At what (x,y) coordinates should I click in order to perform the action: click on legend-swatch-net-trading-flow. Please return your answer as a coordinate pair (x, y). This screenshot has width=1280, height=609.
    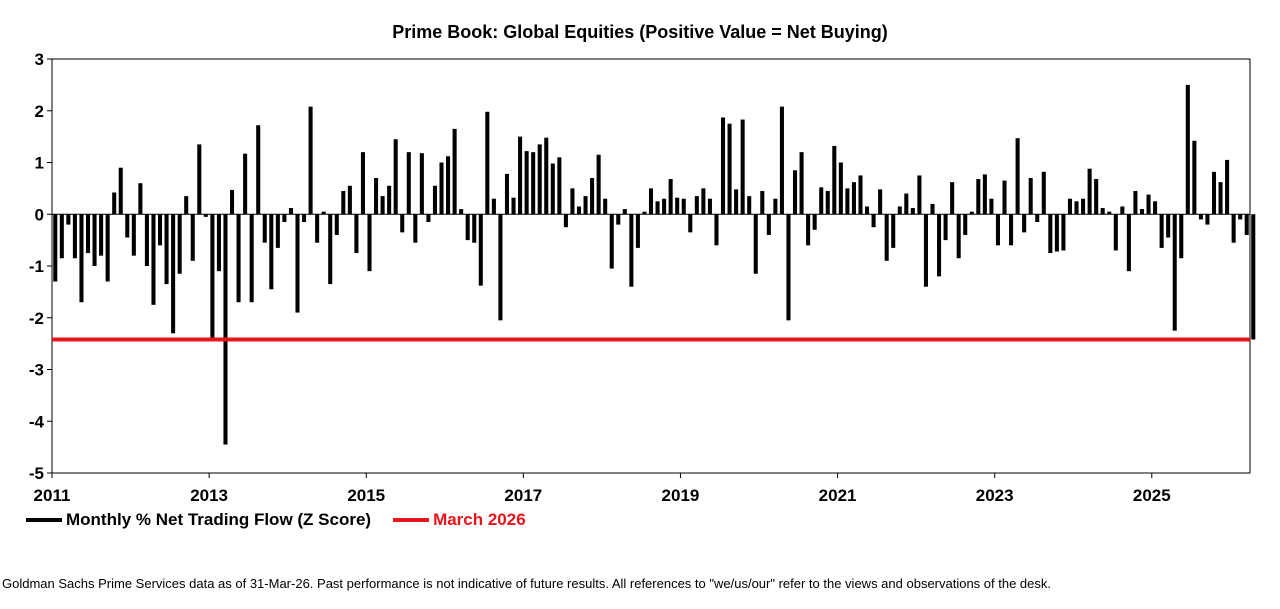
    Looking at the image, I should click on (44, 520).